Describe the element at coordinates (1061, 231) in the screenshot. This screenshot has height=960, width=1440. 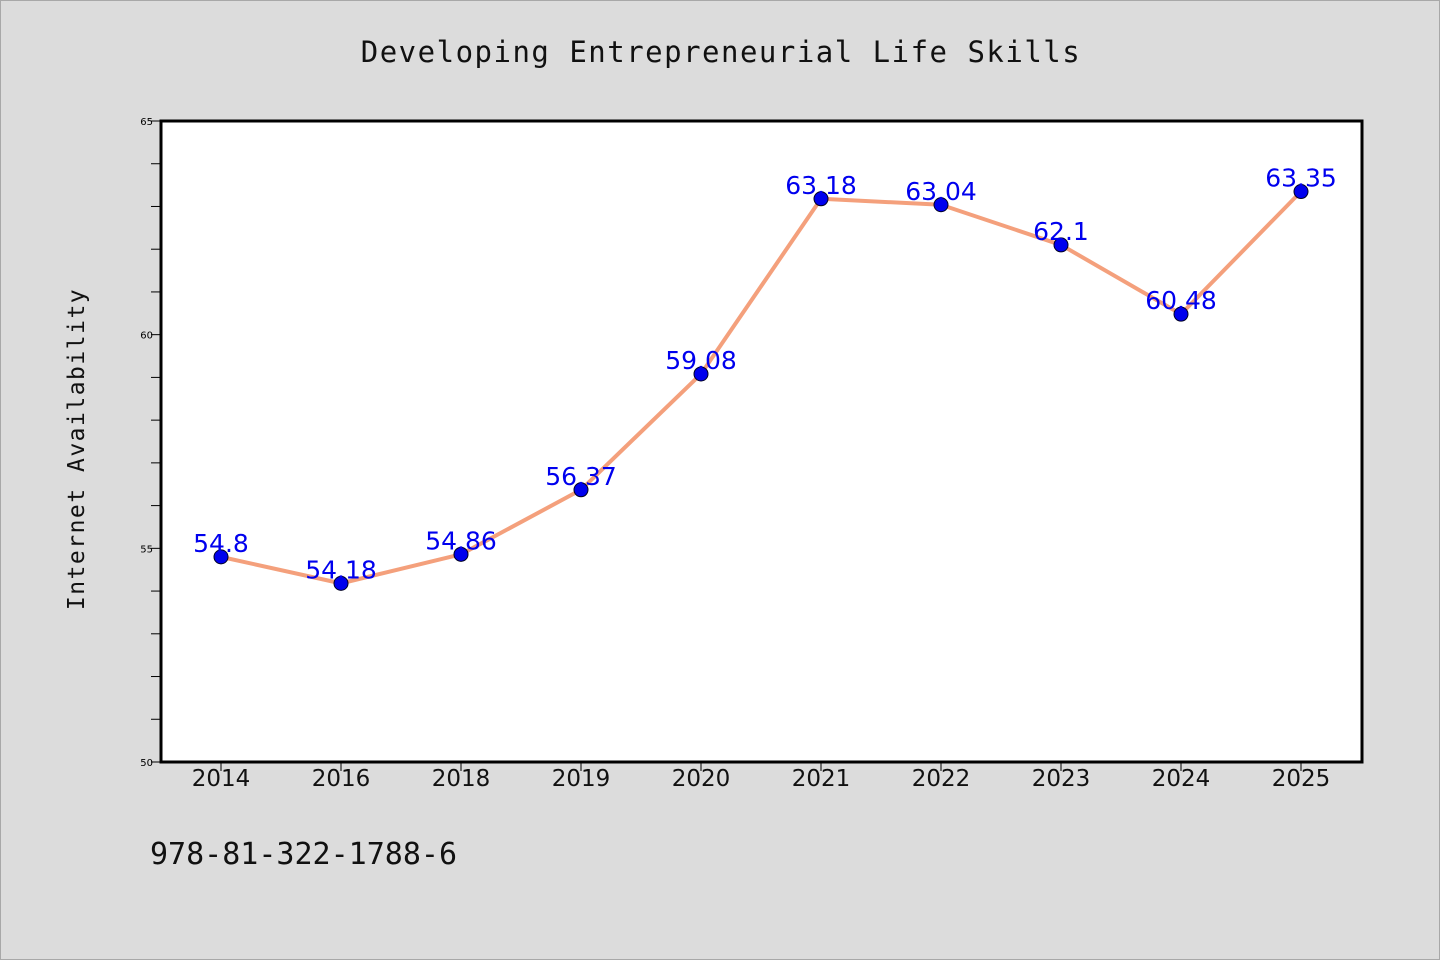
I see `data-label: 62.1` at that location.